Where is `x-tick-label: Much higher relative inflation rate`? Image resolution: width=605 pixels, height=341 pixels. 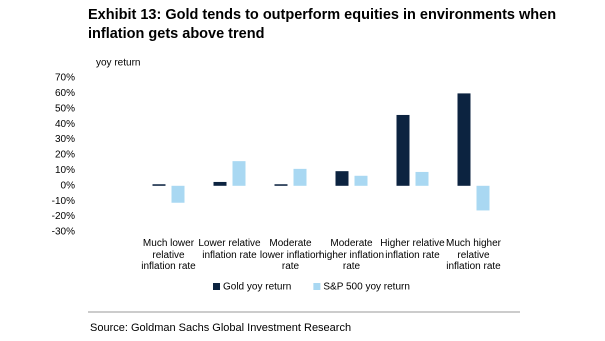 x-tick-label: Much higher relative inflation rate is located at coordinates (473, 255).